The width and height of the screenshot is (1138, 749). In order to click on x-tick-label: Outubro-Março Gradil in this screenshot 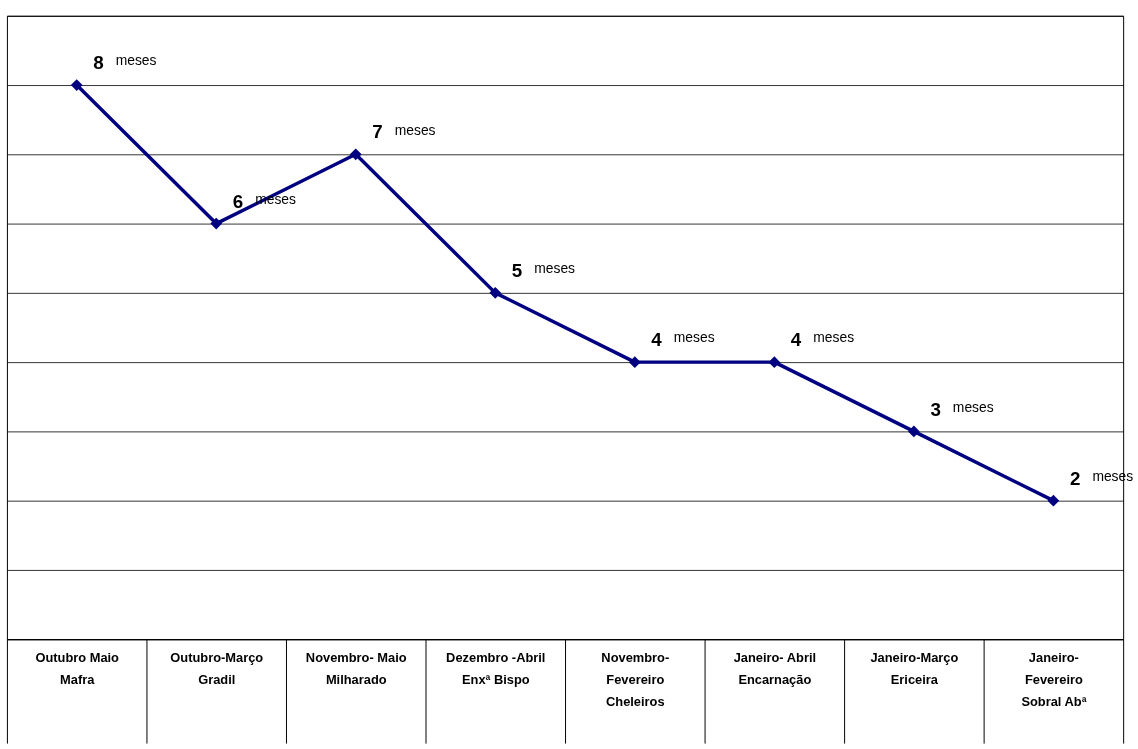, I will do `click(217, 669)`.